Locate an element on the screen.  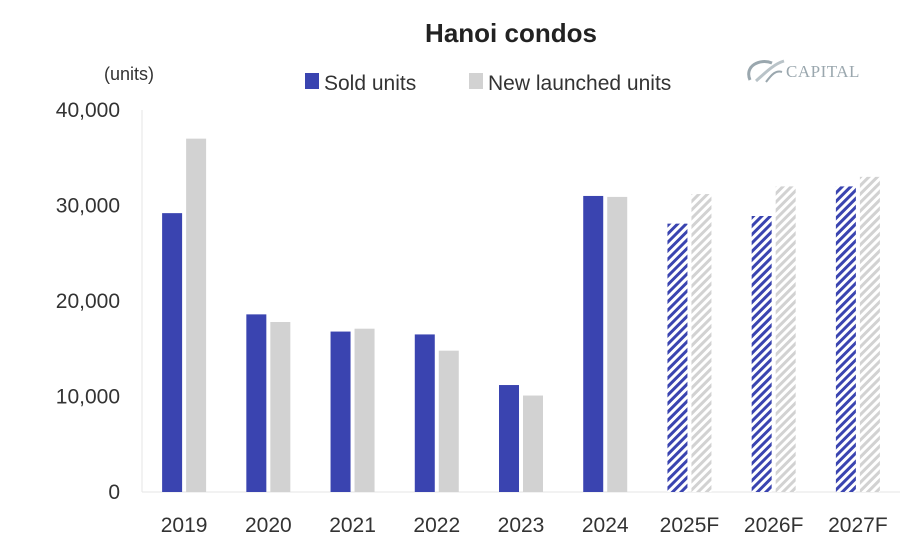
capital-logo-text: CAPITAL is located at coordinates (823, 71).